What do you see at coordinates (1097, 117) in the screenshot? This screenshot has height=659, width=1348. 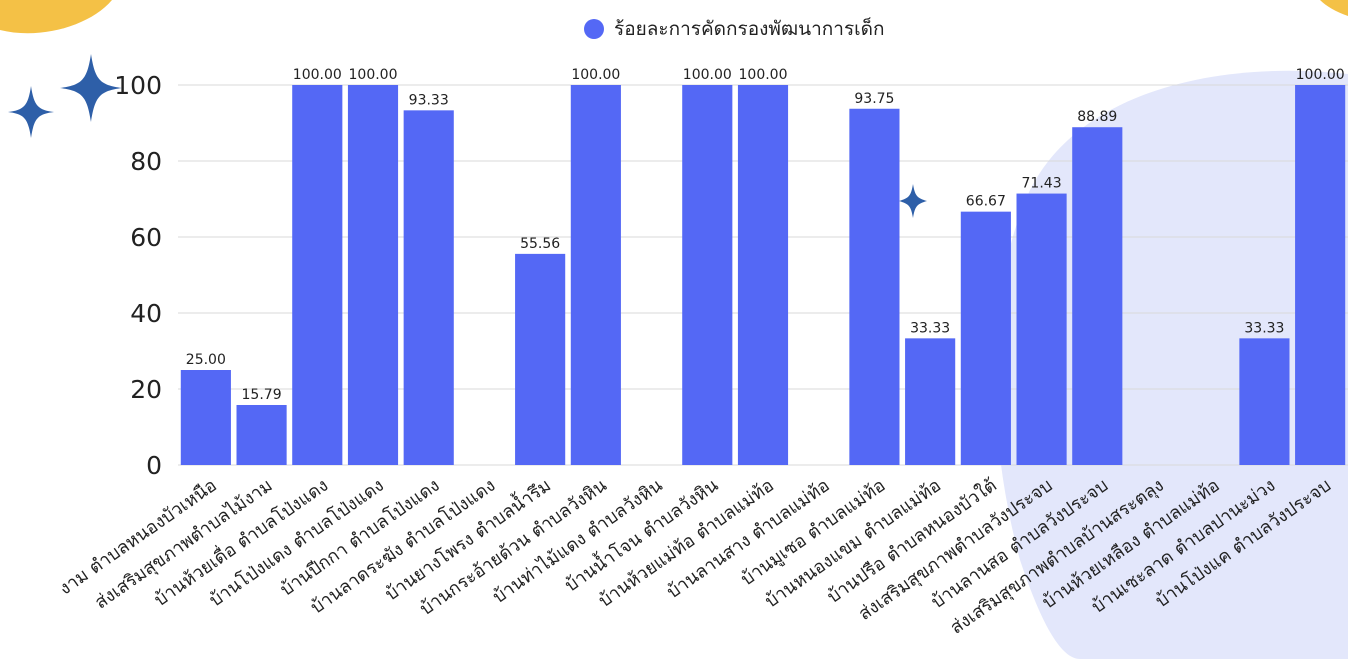 I see `data-label: 88.89` at bounding box center [1097, 117].